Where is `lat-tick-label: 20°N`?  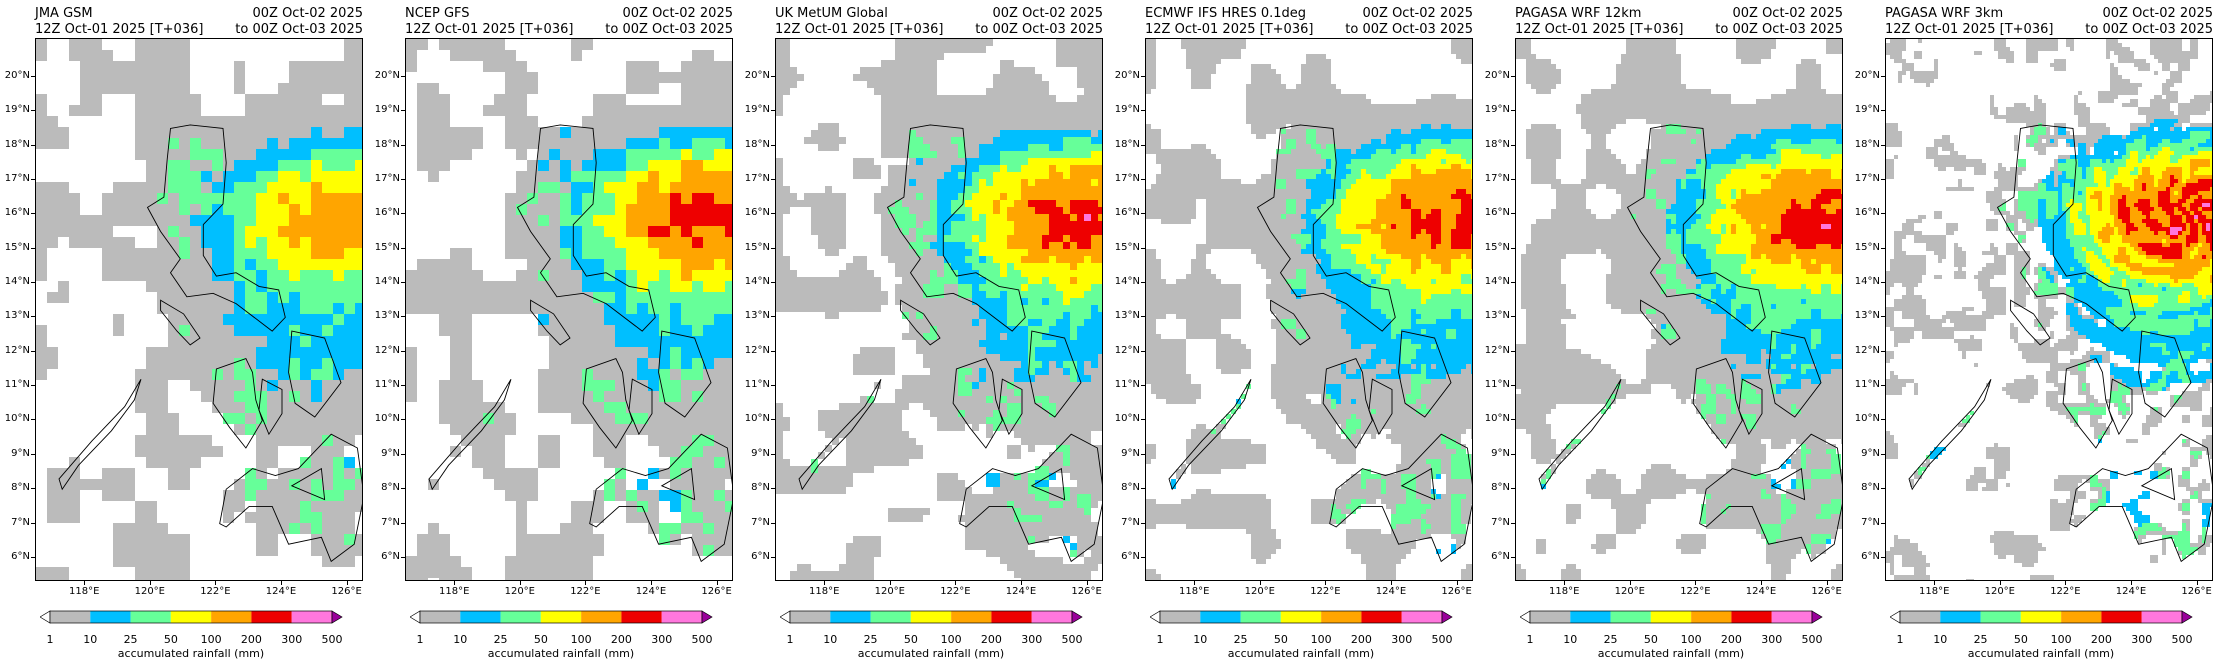
lat-tick-label: 20°N is located at coordinates (387, 75).